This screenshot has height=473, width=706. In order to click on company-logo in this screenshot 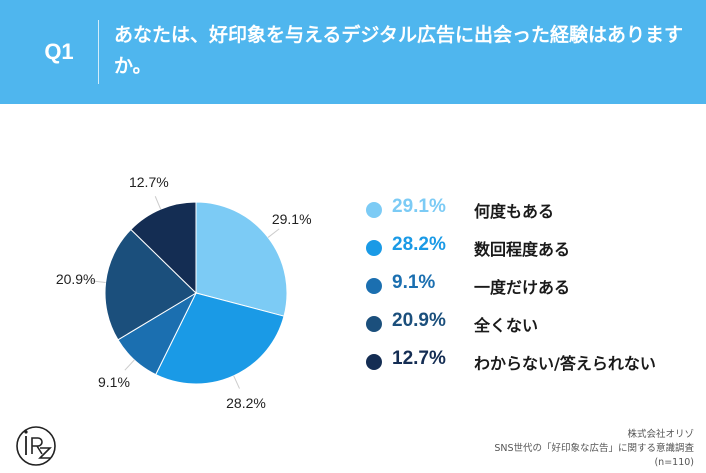, I will do `click(36, 446)`.